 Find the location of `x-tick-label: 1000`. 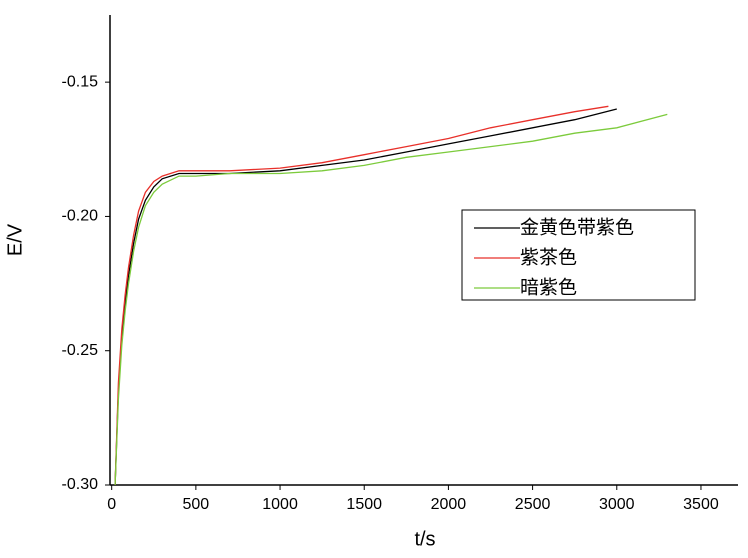

x-tick-label: 1000 is located at coordinates (280, 504).